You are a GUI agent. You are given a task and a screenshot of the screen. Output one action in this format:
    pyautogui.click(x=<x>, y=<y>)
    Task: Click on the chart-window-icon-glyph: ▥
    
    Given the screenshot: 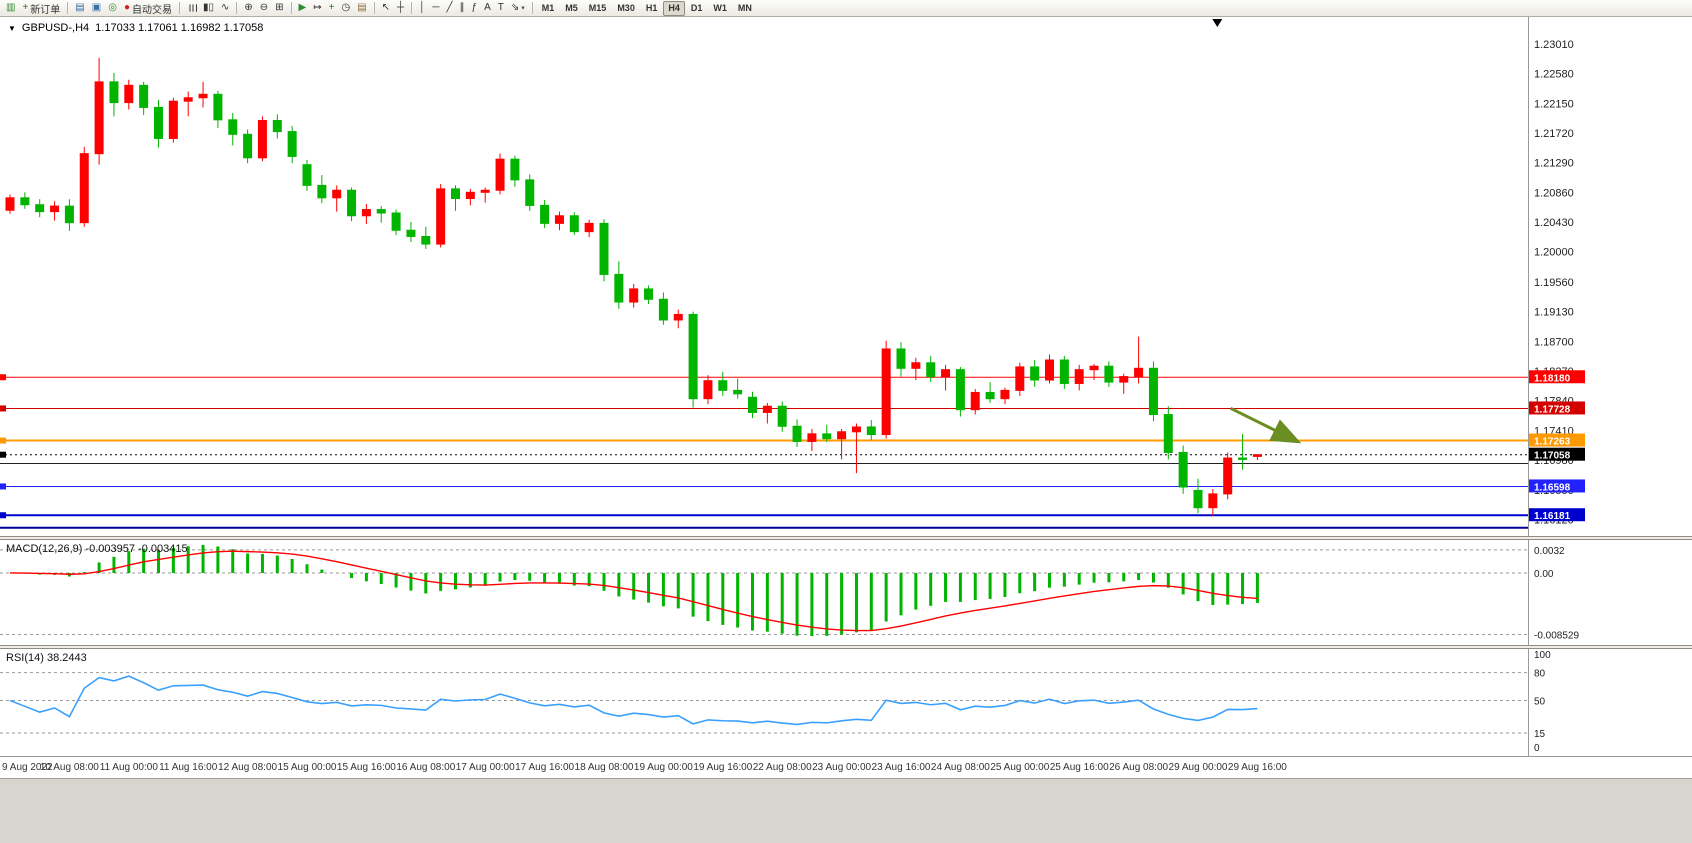 What is the action you would take?
    pyautogui.click(x=11, y=7)
    